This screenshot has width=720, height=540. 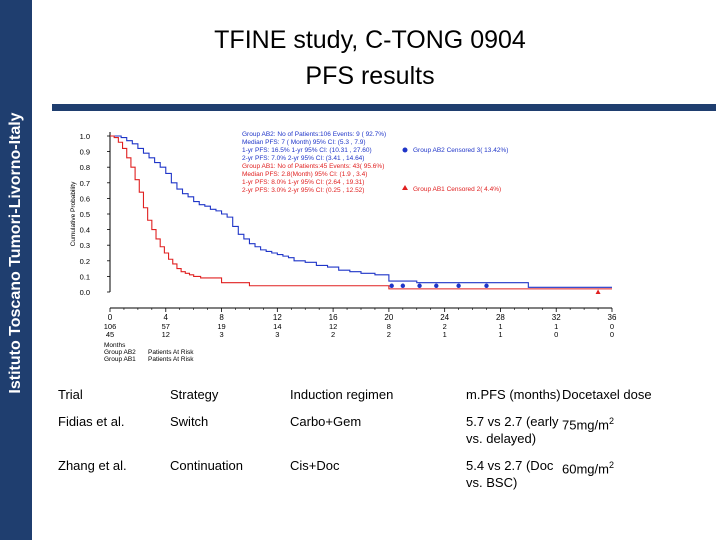 I want to click on risk-value: 14, so click(x=277, y=326).